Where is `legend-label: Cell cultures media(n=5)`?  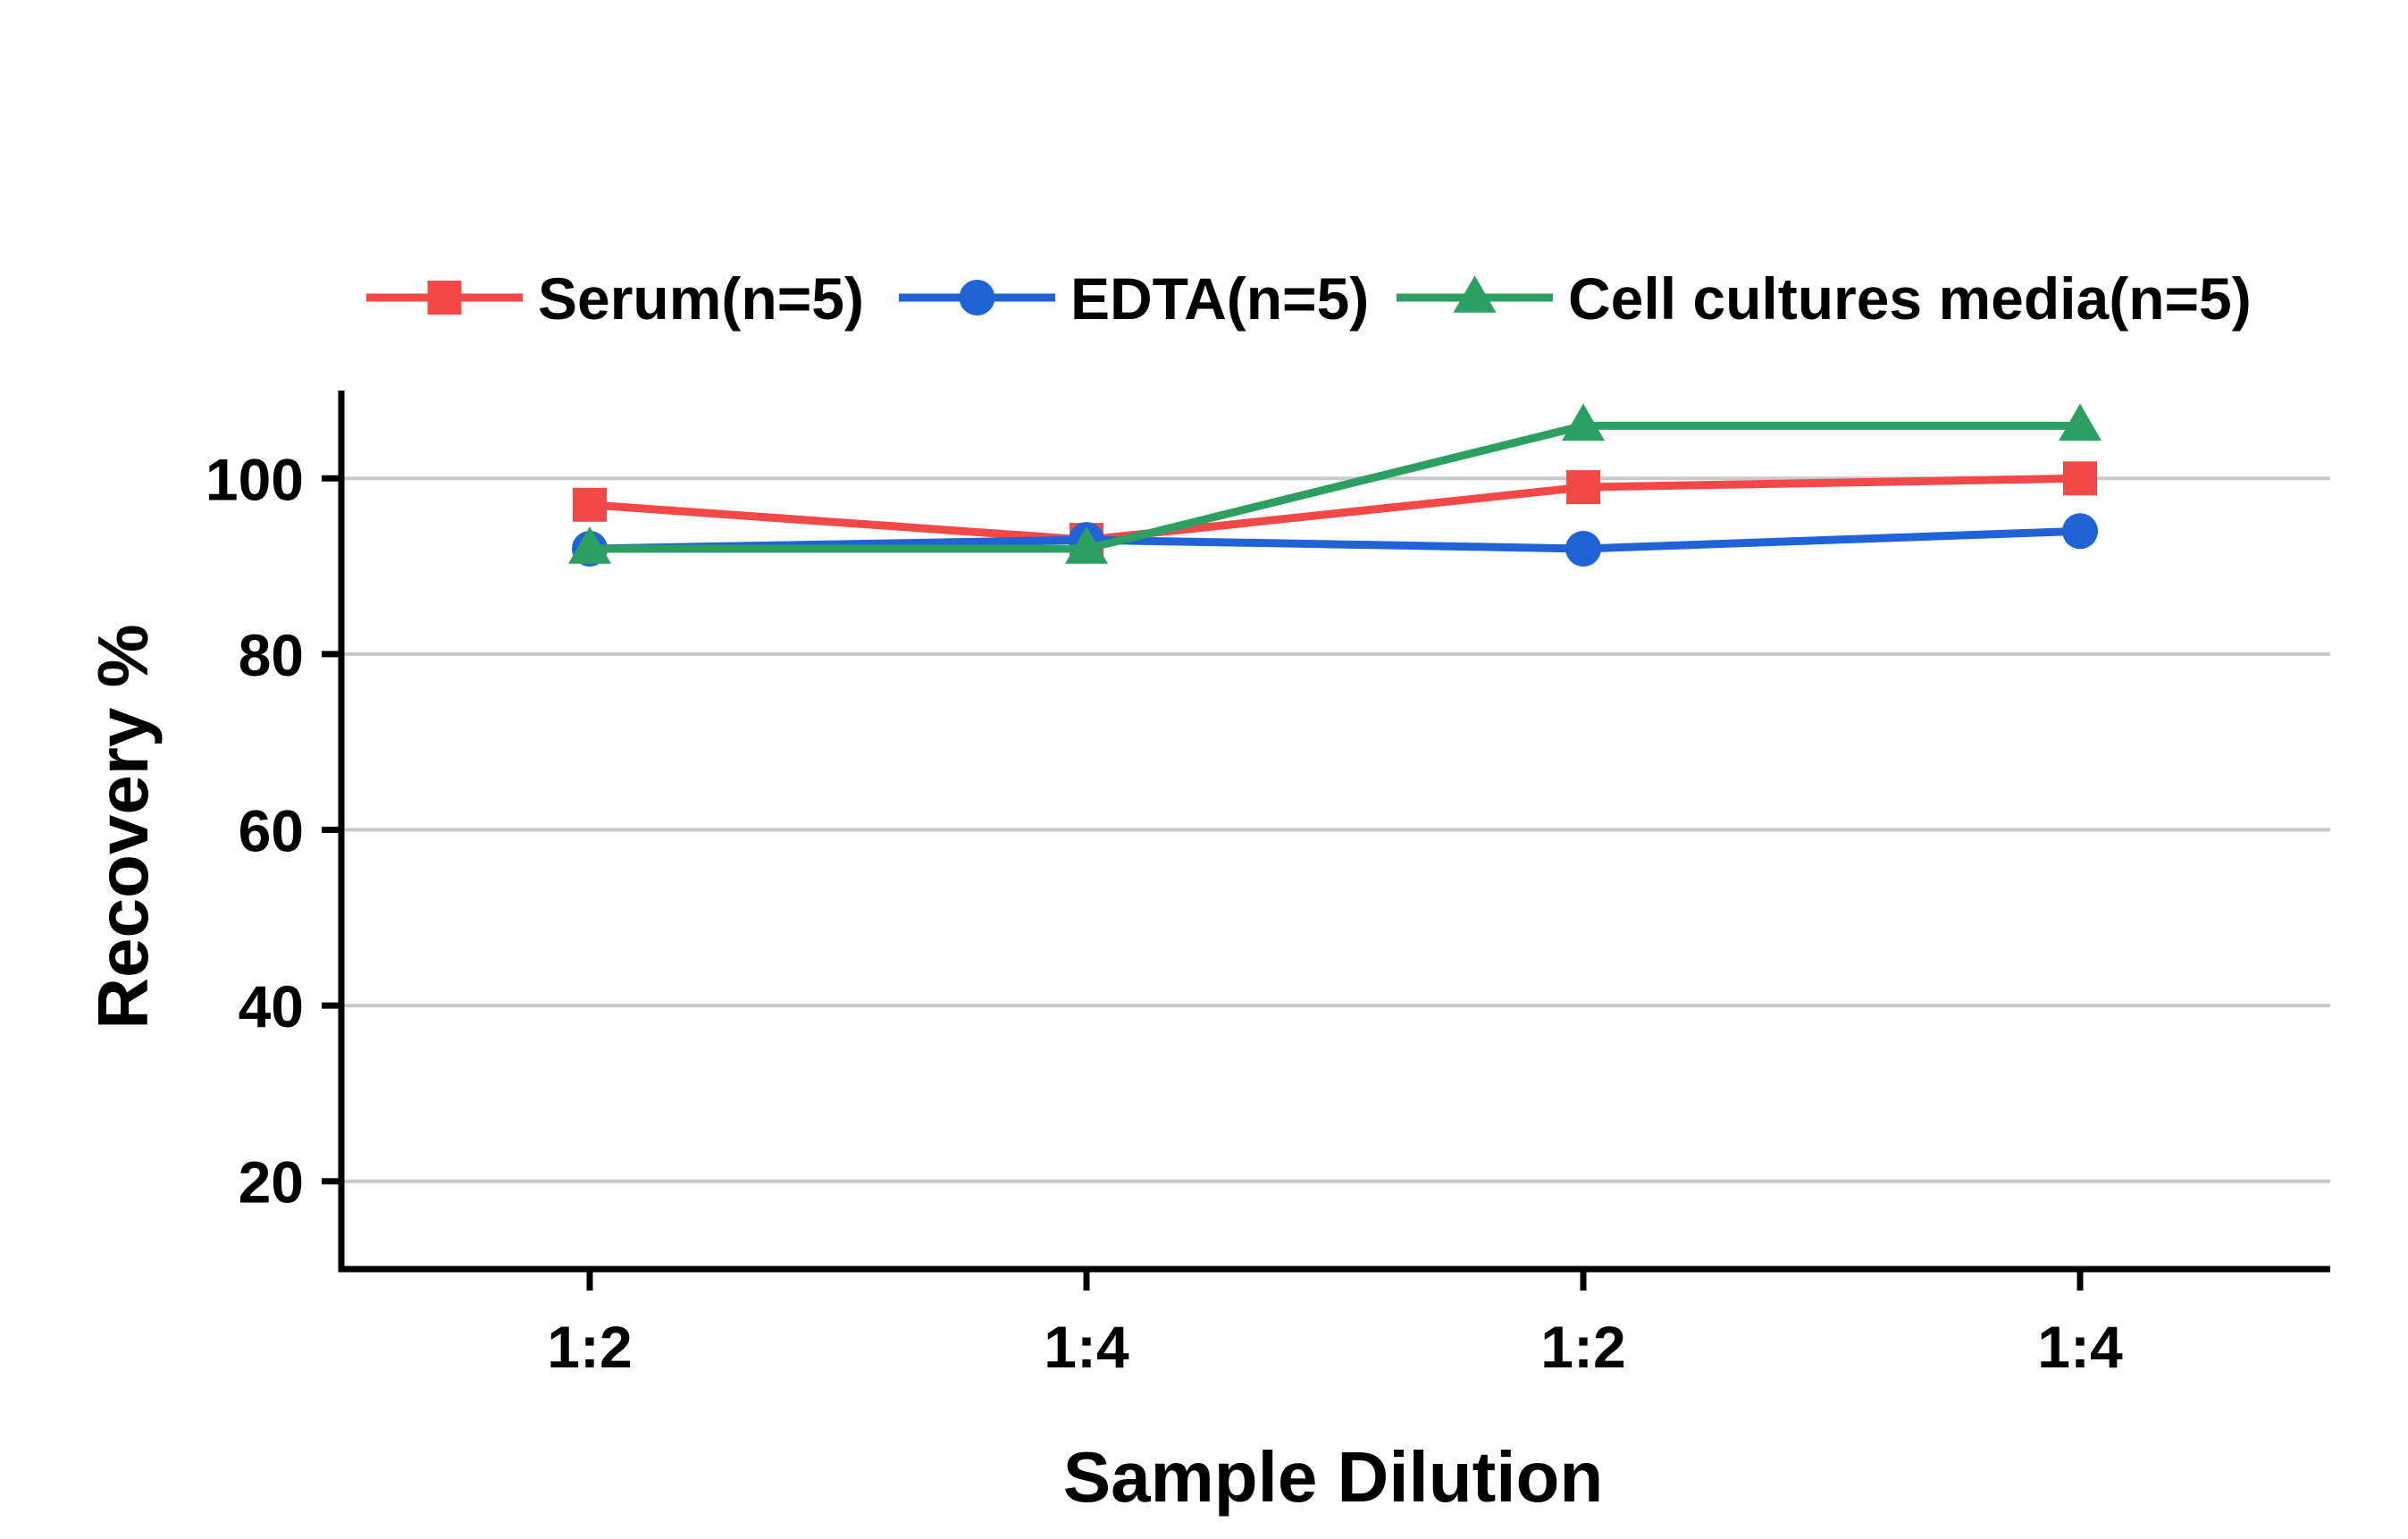
legend-label: Cell cultures media(n=5) is located at coordinates (1910, 298).